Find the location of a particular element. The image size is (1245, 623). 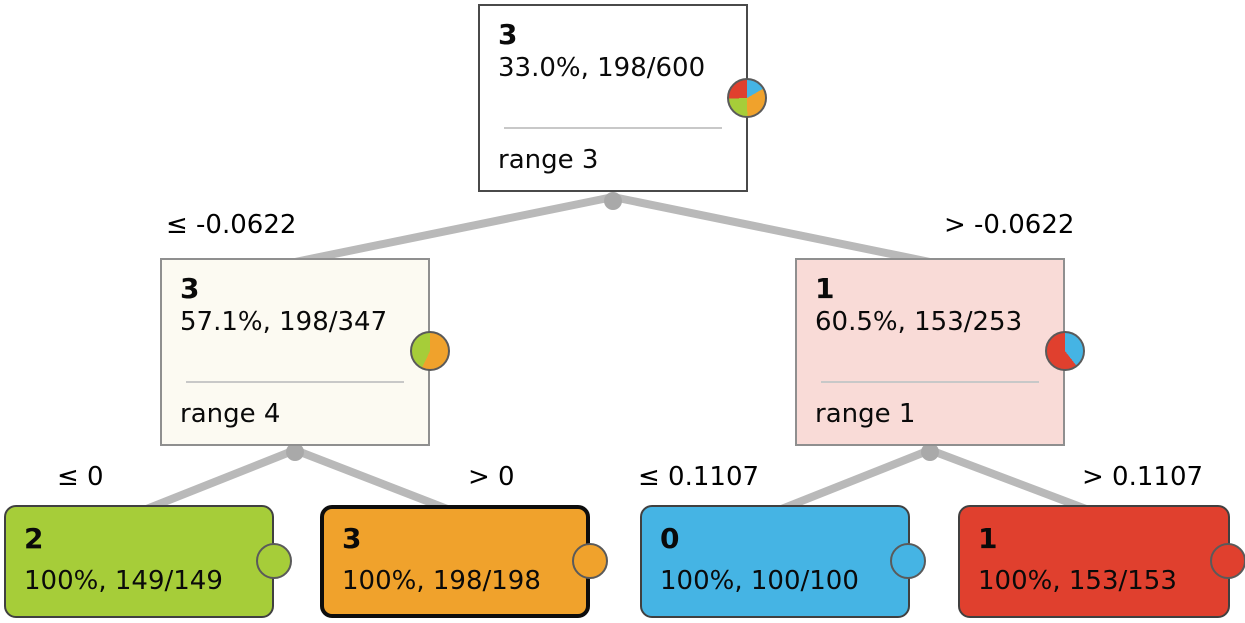

edge-root-right is located at coordinates (771, 229).